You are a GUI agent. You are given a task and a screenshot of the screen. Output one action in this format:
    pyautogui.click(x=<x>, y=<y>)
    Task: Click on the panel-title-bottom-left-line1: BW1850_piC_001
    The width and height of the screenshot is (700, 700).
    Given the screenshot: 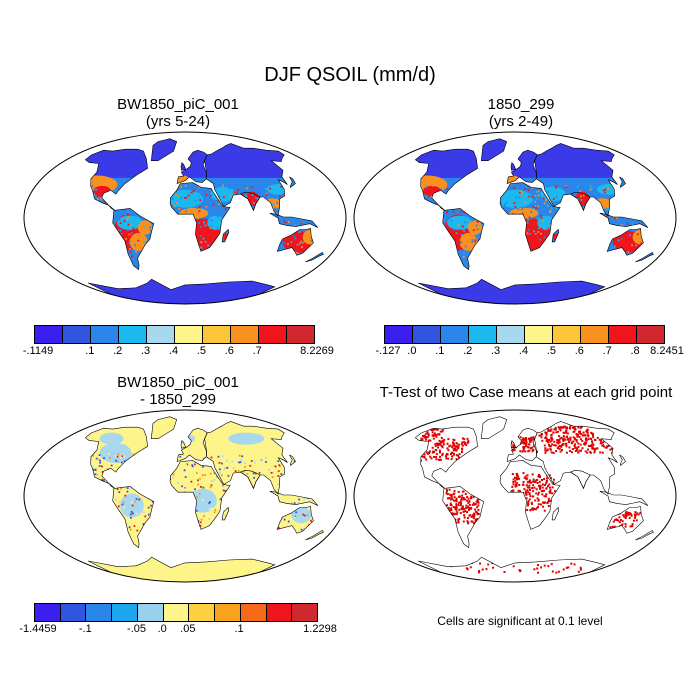 What is the action you would take?
    pyautogui.click(x=178, y=382)
    